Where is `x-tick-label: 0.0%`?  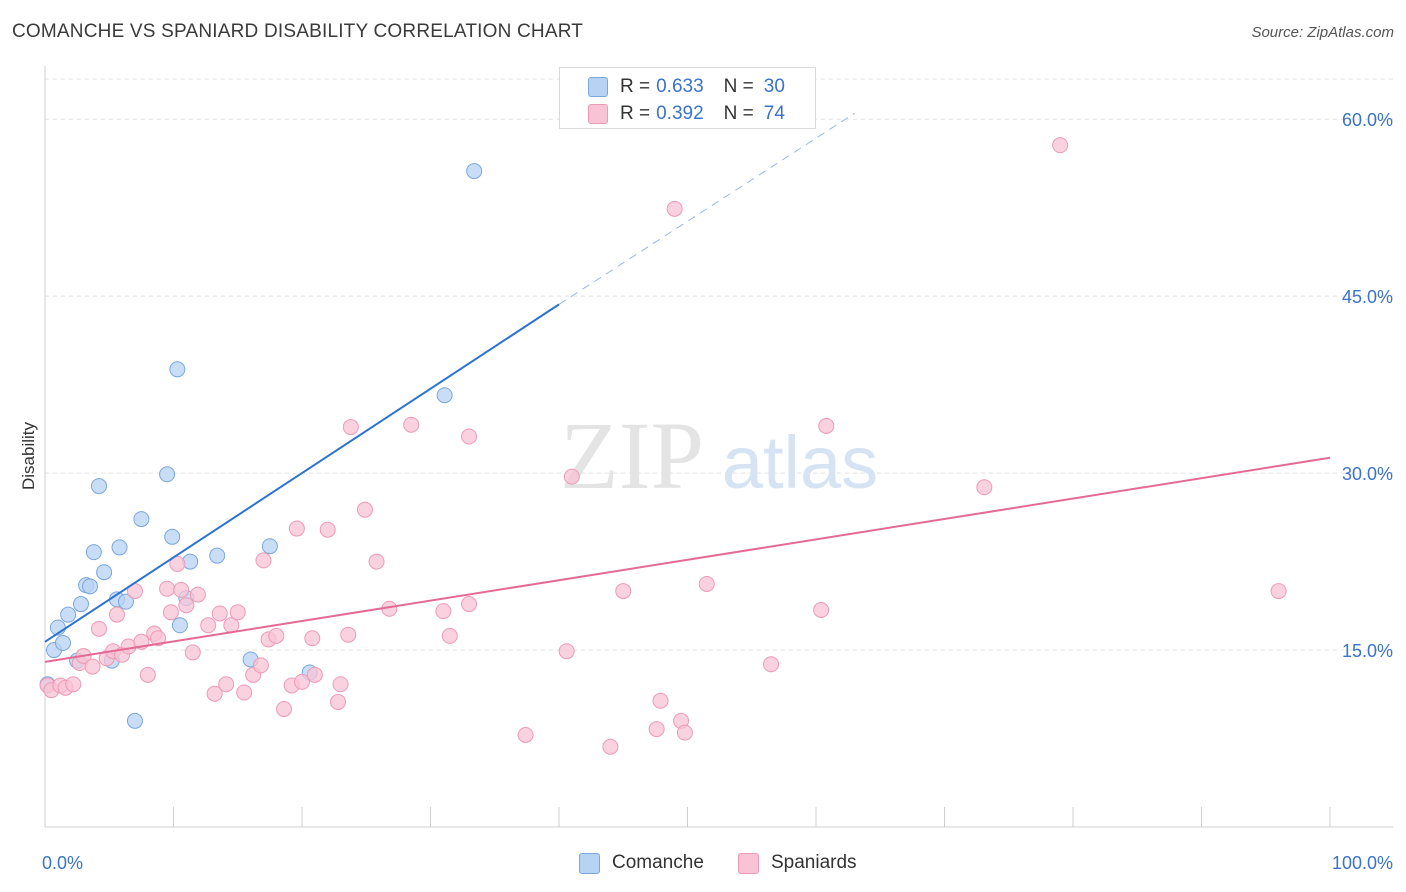
x-tick-label: 0.0% is located at coordinates (62, 863).